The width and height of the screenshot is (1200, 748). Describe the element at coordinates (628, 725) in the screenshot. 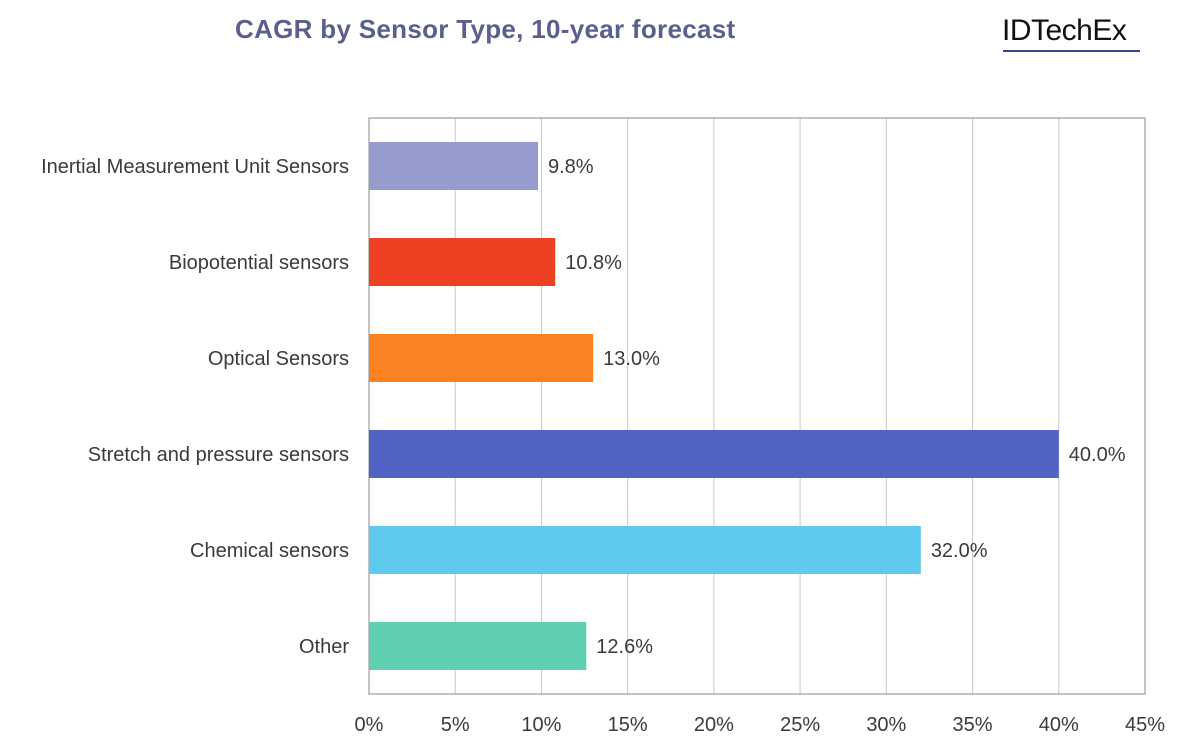

I see `x-tick-label: 15%` at that location.